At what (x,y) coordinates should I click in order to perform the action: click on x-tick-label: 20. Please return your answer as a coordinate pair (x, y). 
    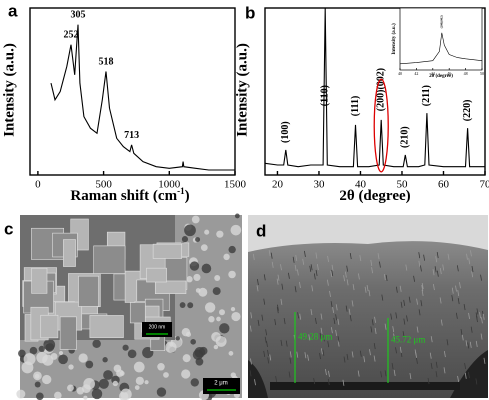
    Looking at the image, I should click on (278, 185).